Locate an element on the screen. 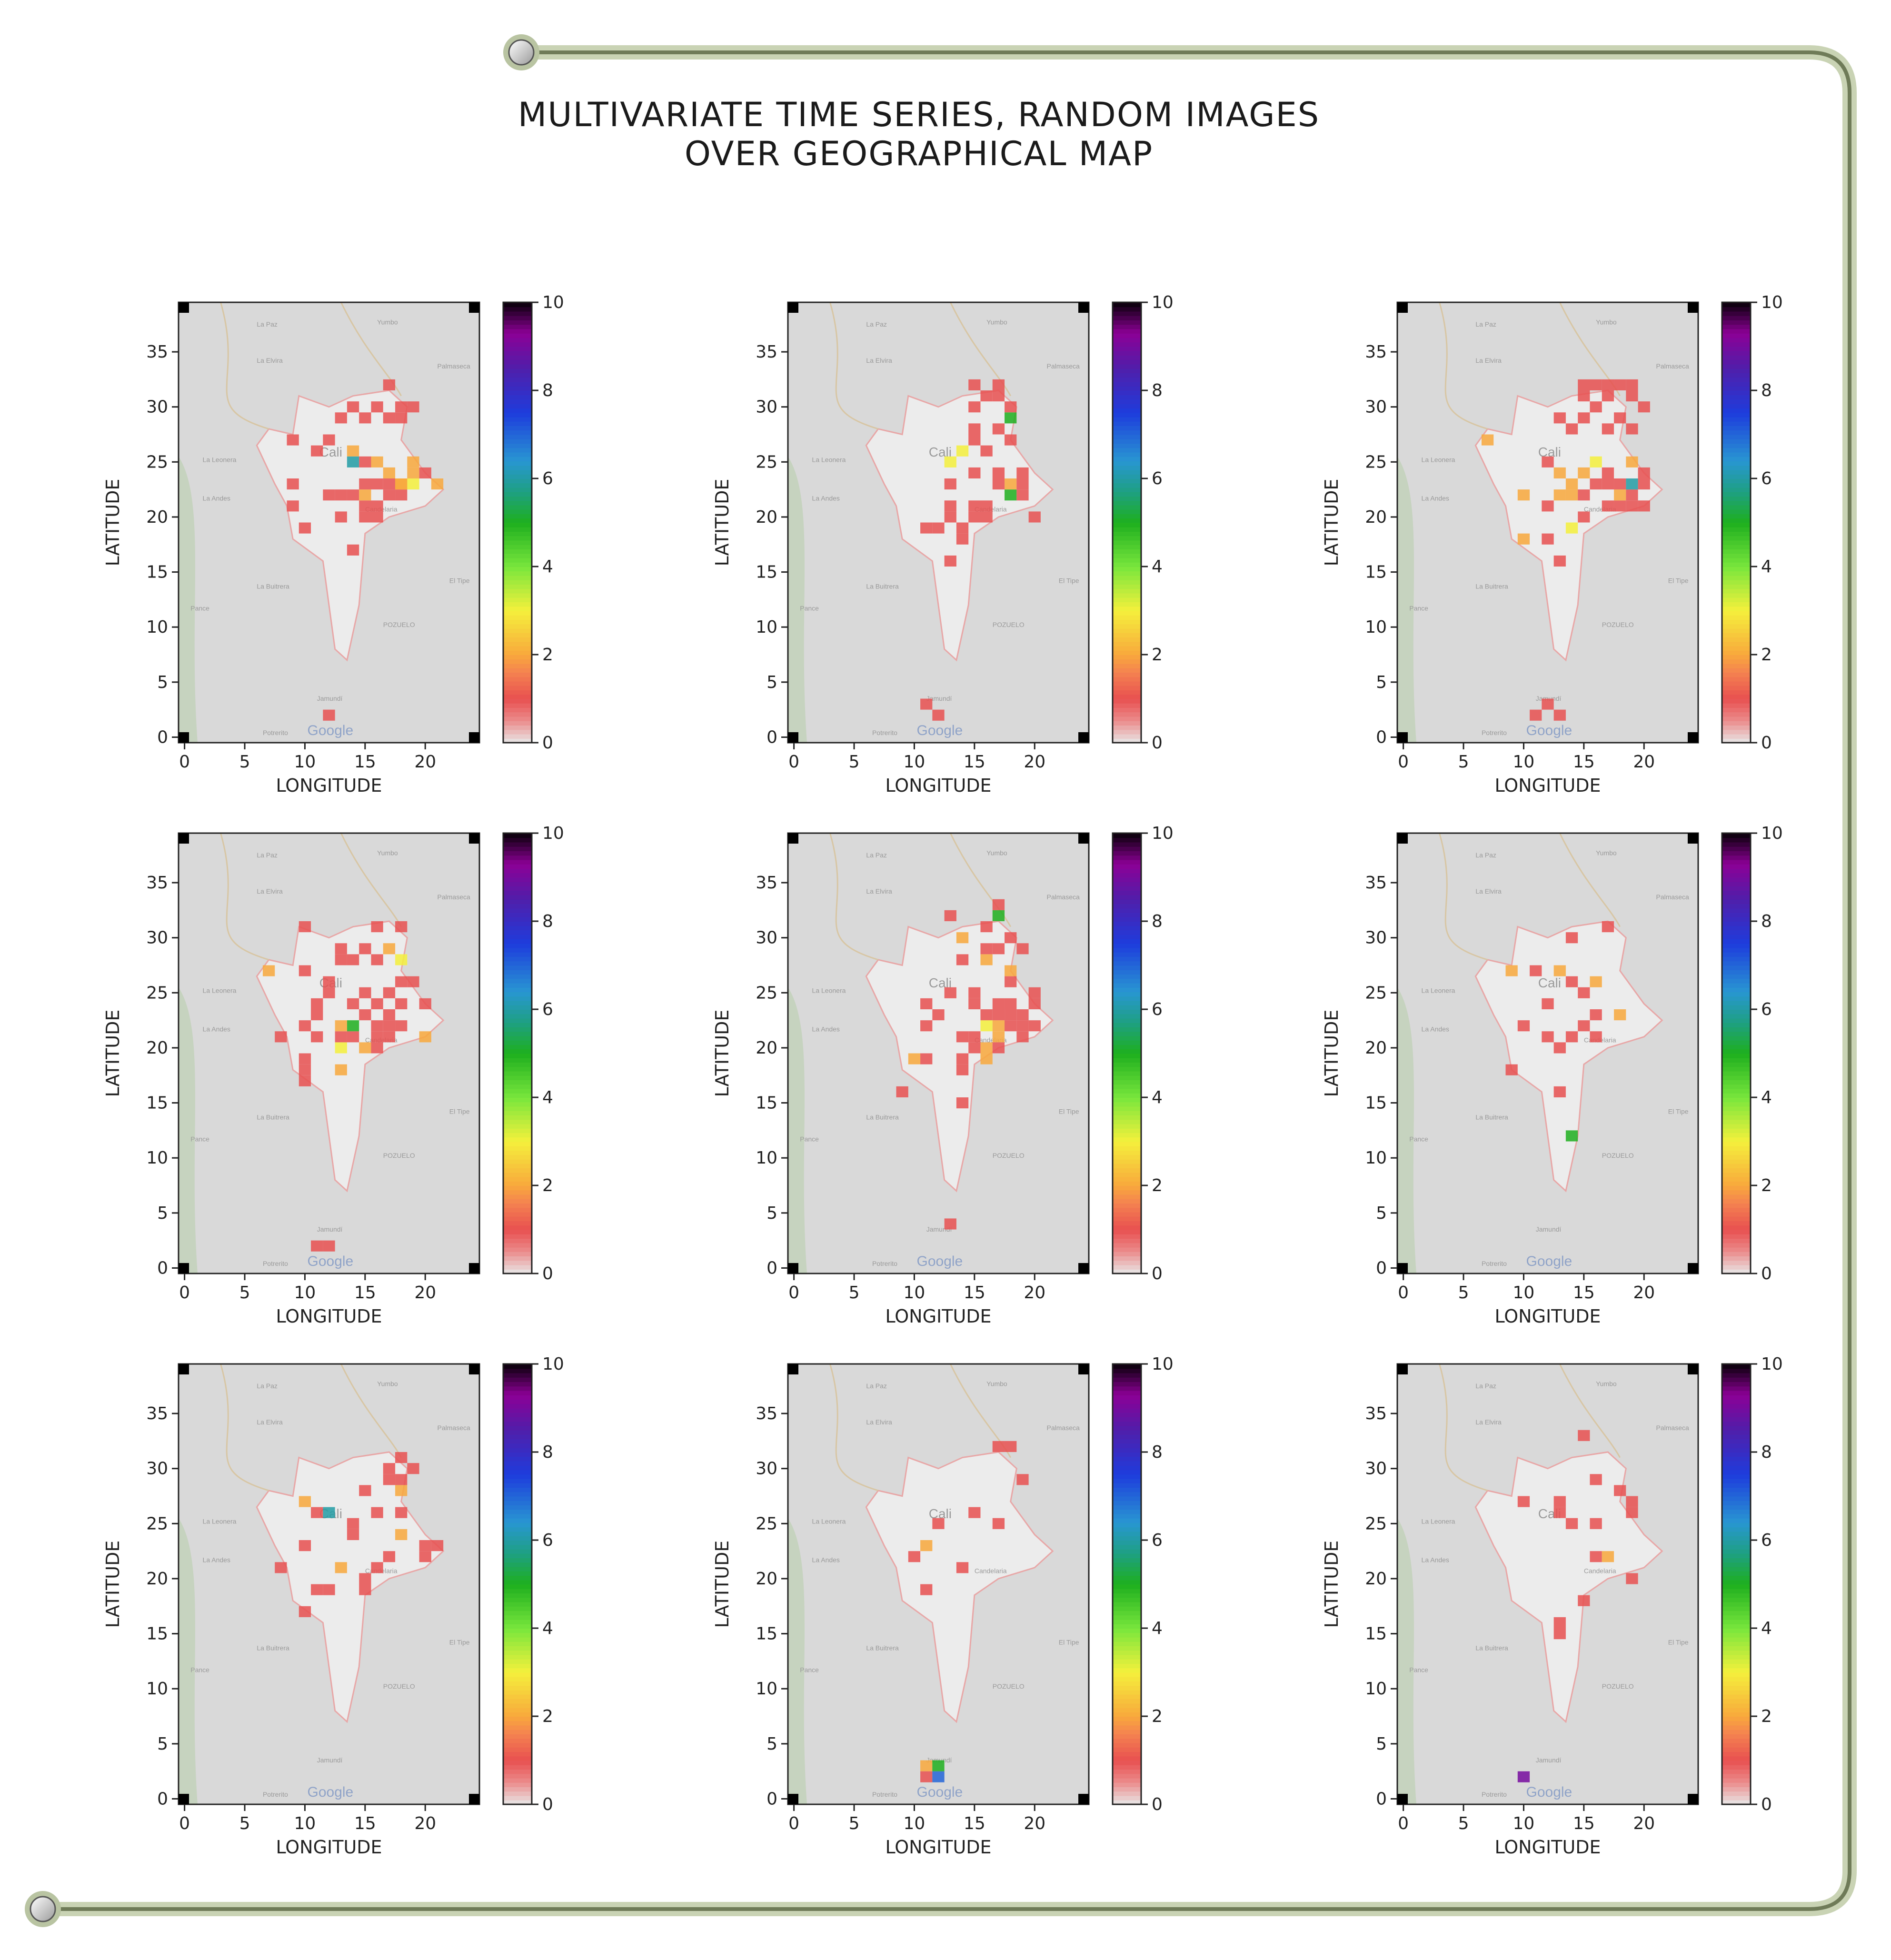  y-tick-label: 5 is located at coordinates (162, 1213).